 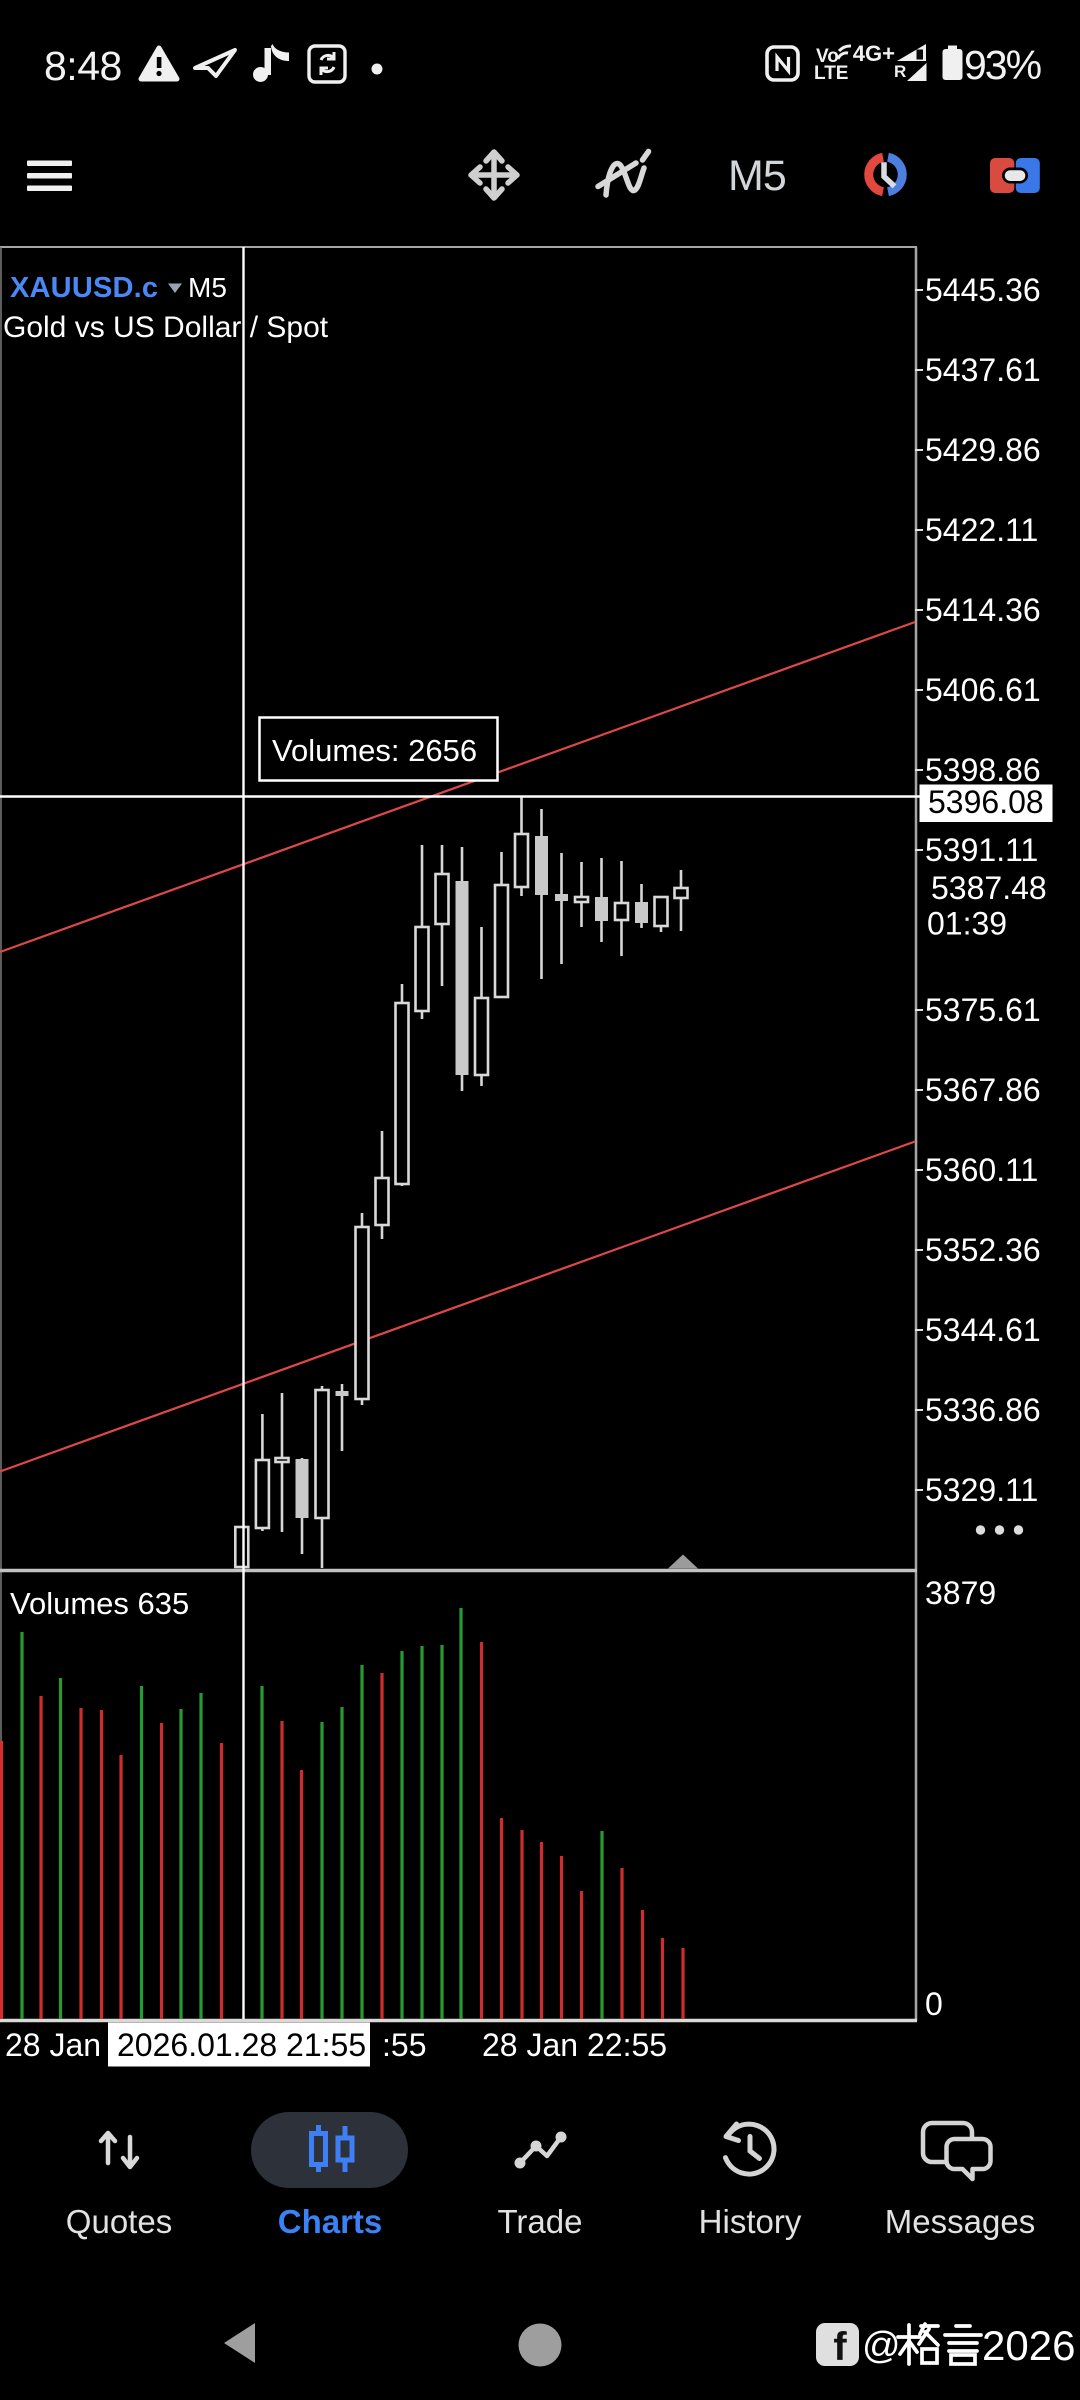 I want to click on svg-text: 5367.86, so click(x=983, y=1090).